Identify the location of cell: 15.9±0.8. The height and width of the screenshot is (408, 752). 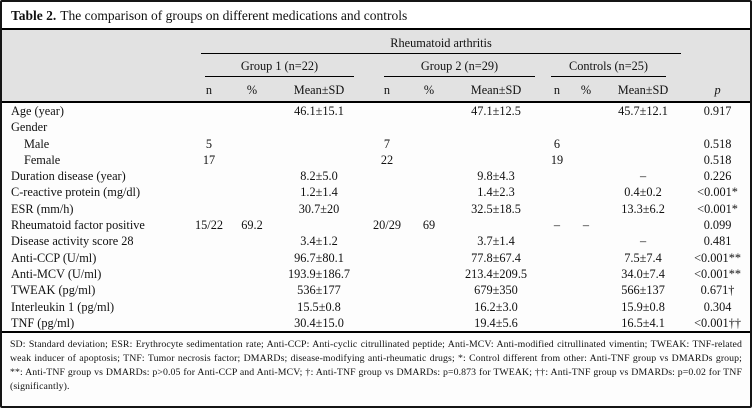
(643, 306).